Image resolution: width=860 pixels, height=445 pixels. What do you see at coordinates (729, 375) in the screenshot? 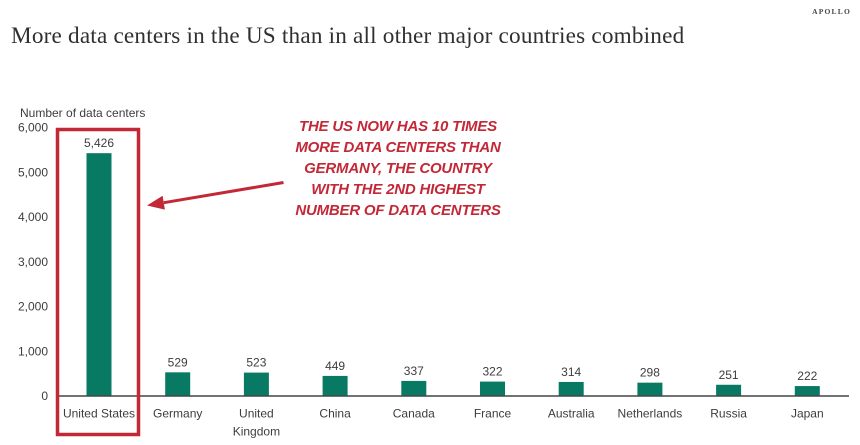
I see `bar-value-label: 251` at bounding box center [729, 375].